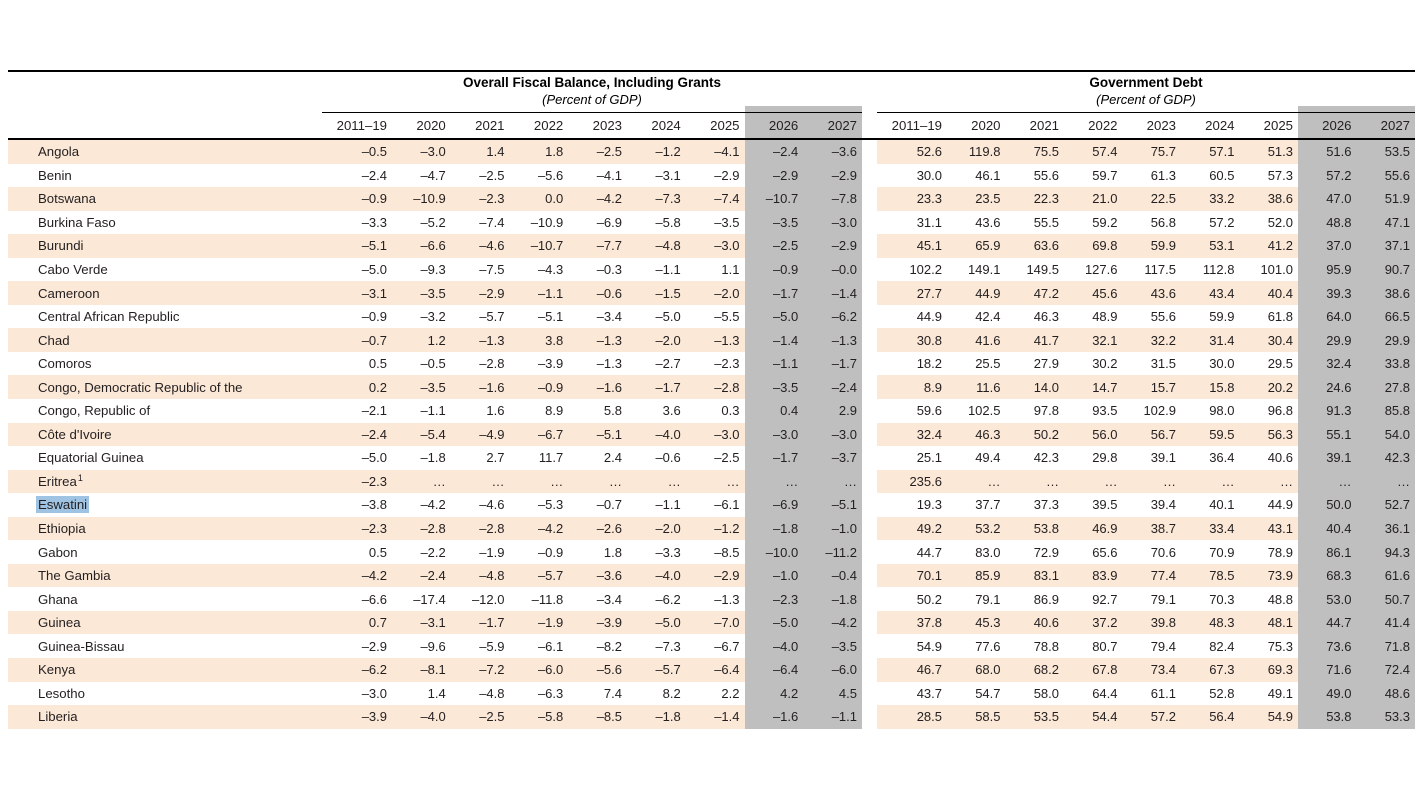 The image size is (1422, 799). I want to click on government-debt-cell: 48.6, so click(1385, 693).